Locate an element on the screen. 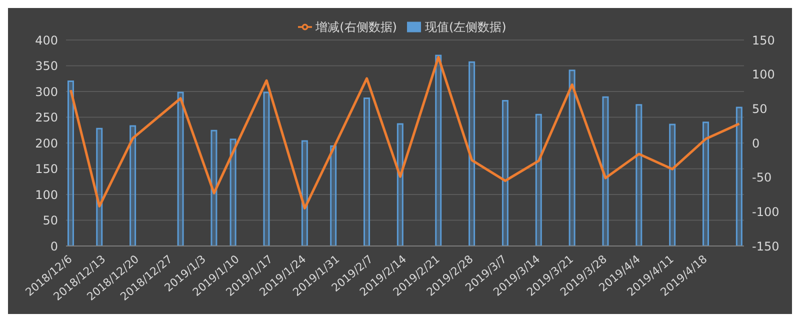 Image resolution: width=800 pixels, height=322 pixels. y-tick-label: 100 is located at coordinates (46, 195).